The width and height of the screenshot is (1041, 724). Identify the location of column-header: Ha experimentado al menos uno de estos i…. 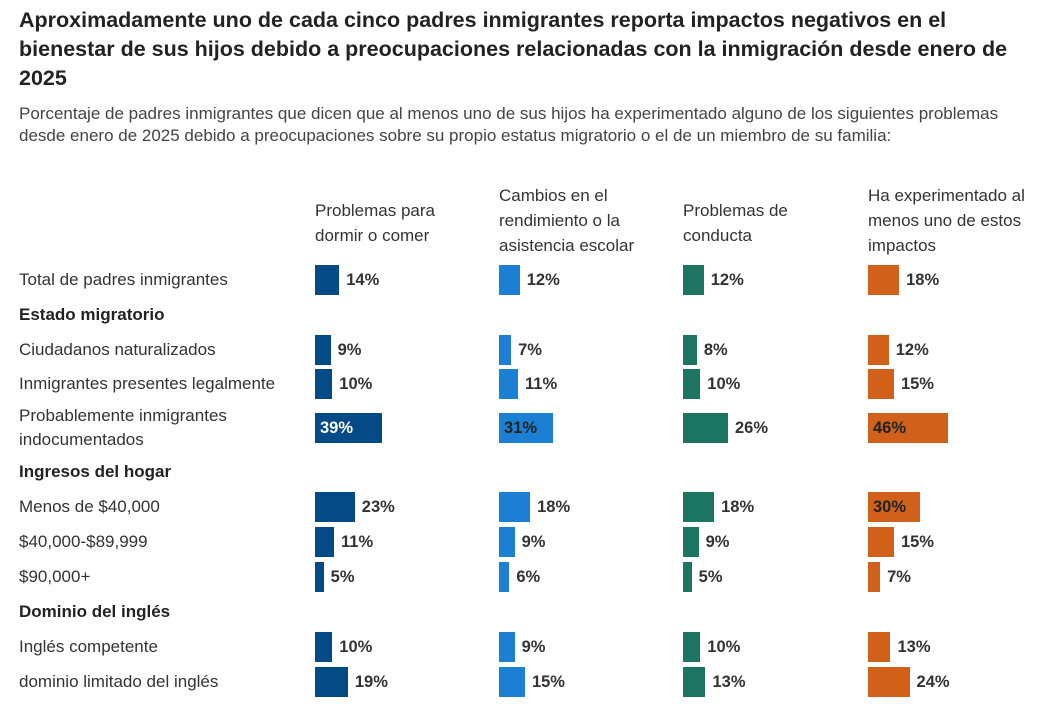
(946, 220).